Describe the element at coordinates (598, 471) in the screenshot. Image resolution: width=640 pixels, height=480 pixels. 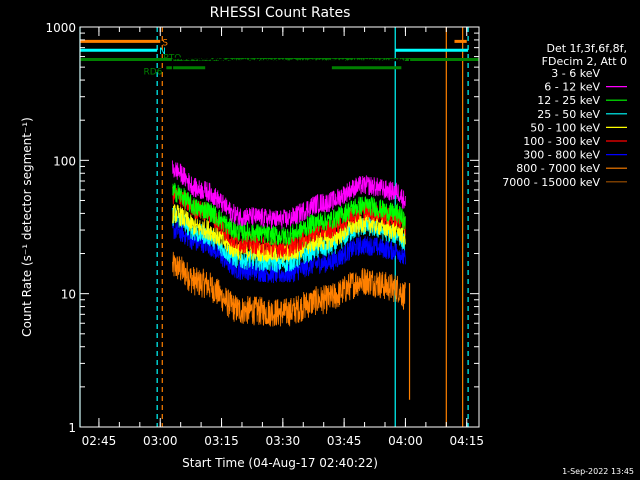
I see `footer-timestamp: 1-Sep-2022 13:45` at that location.